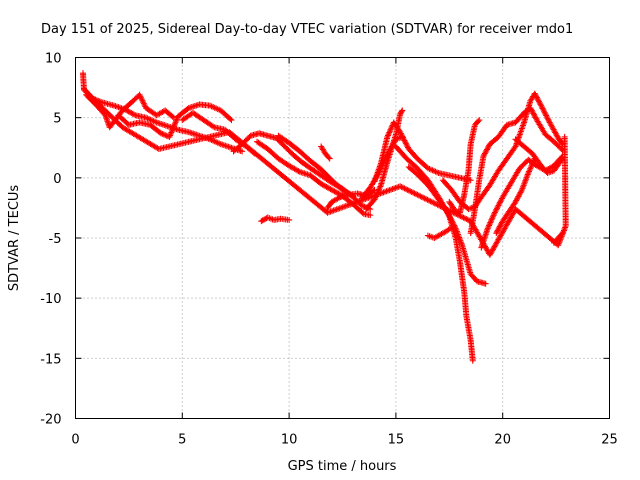 This screenshot has width=640, height=480. What do you see at coordinates (396, 440) in the screenshot?
I see `x-tick-label: 15` at bounding box center [396, 440].